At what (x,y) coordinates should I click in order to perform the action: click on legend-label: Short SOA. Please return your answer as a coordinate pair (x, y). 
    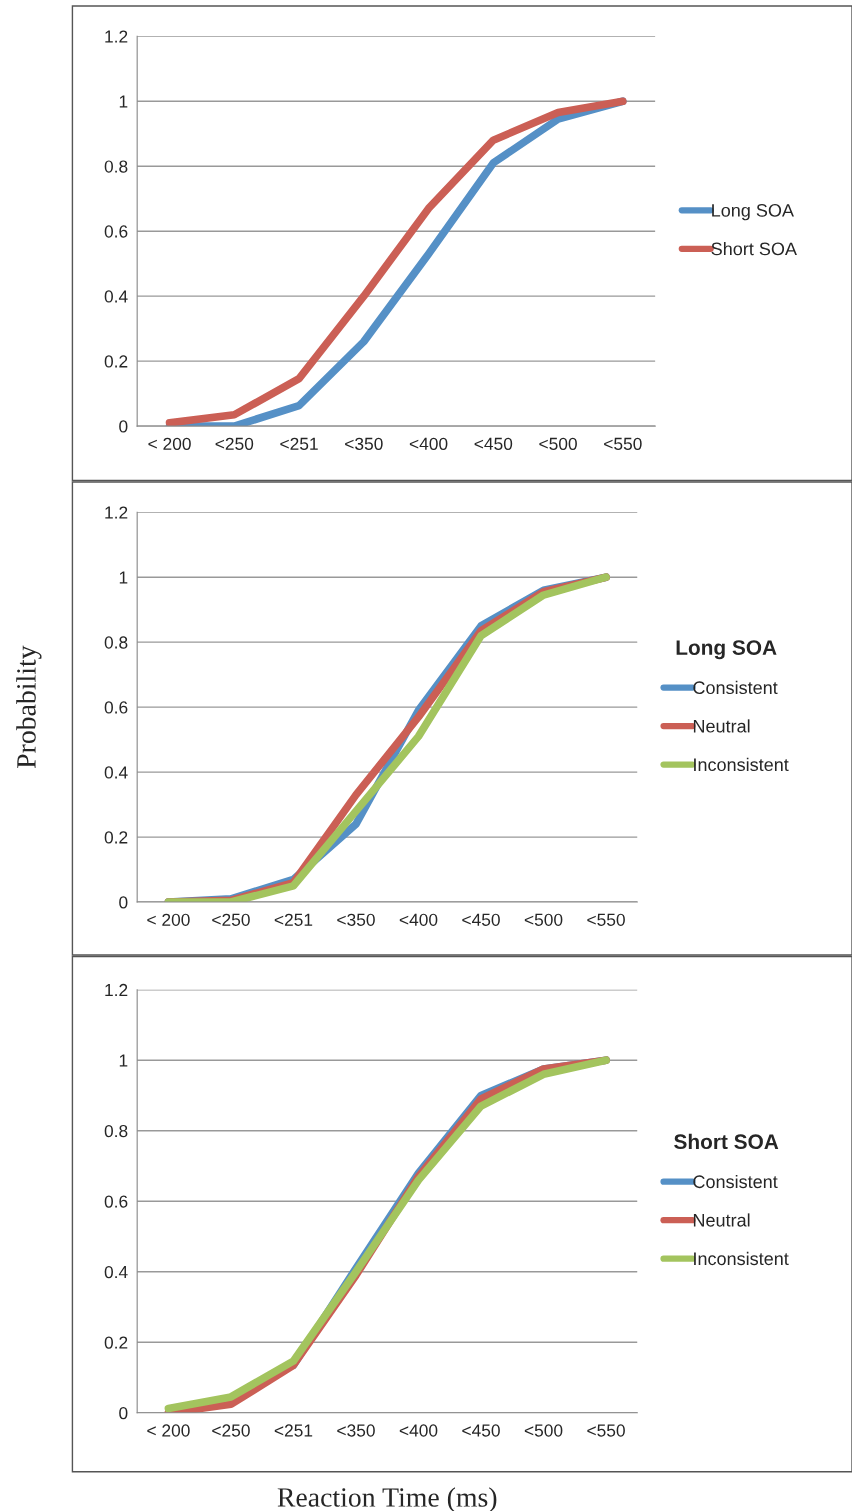
    Looking at the image, I should click on (754, 249).